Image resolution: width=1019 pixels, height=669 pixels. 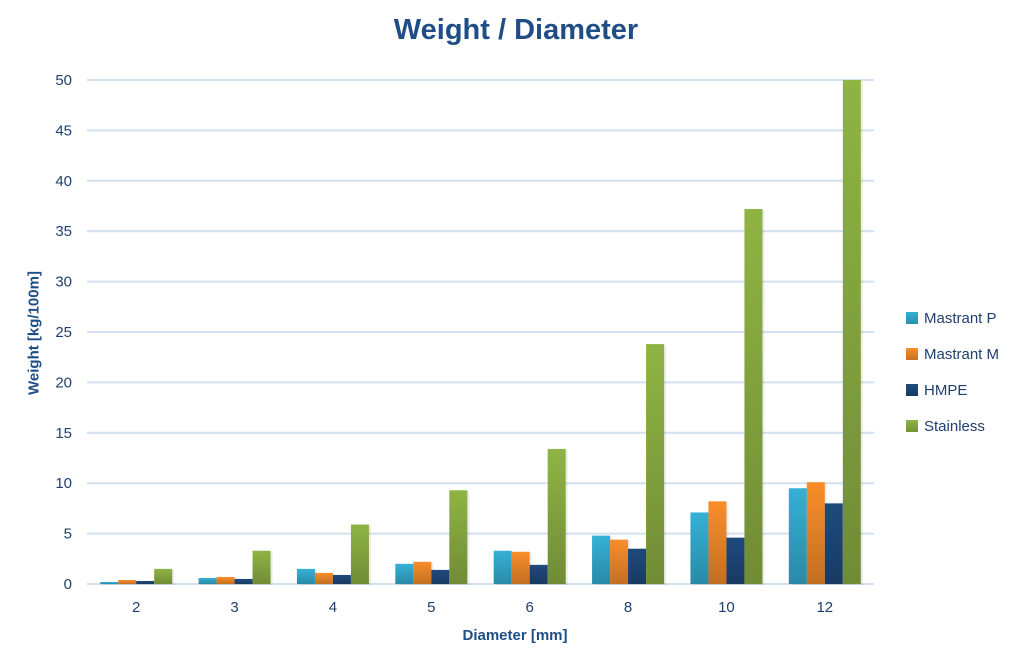 I want to click on legend-label: HMPE, so click(x=946, y=390).